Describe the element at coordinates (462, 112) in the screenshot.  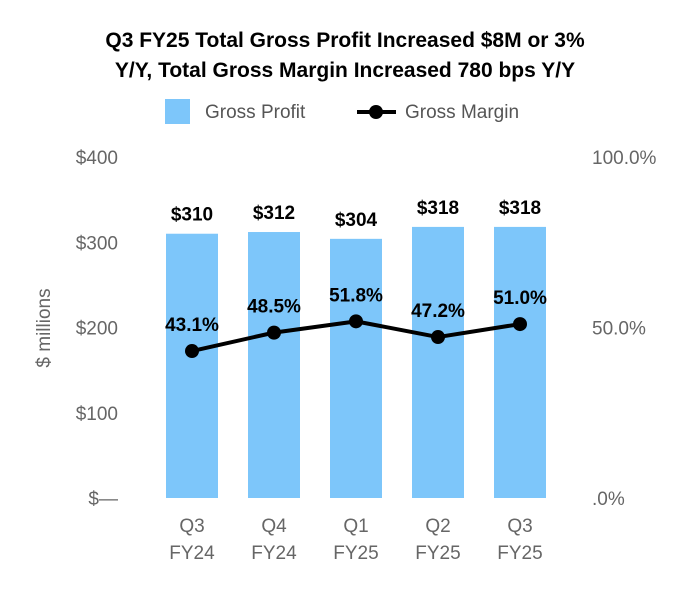
I see `legend-gross-margin-label: Gross Margin` at that location.